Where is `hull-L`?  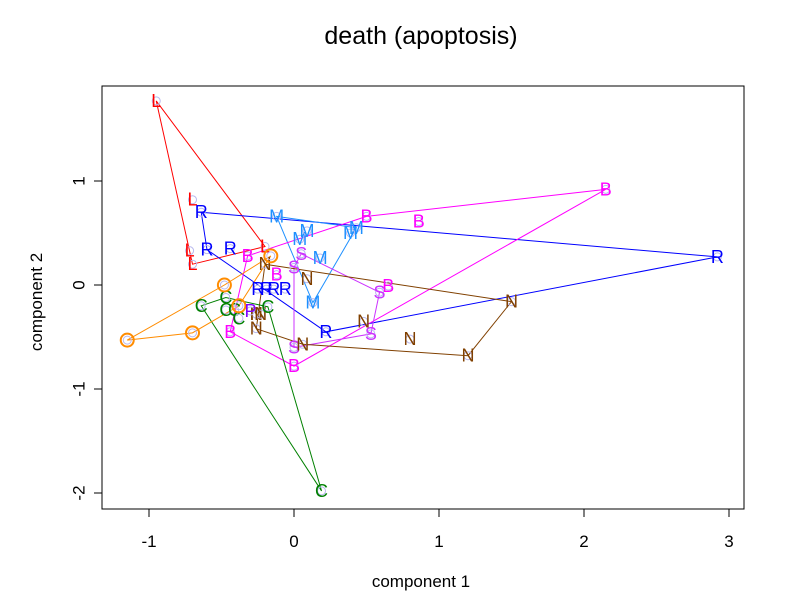
hull-L is located at coordinates (210, 182).